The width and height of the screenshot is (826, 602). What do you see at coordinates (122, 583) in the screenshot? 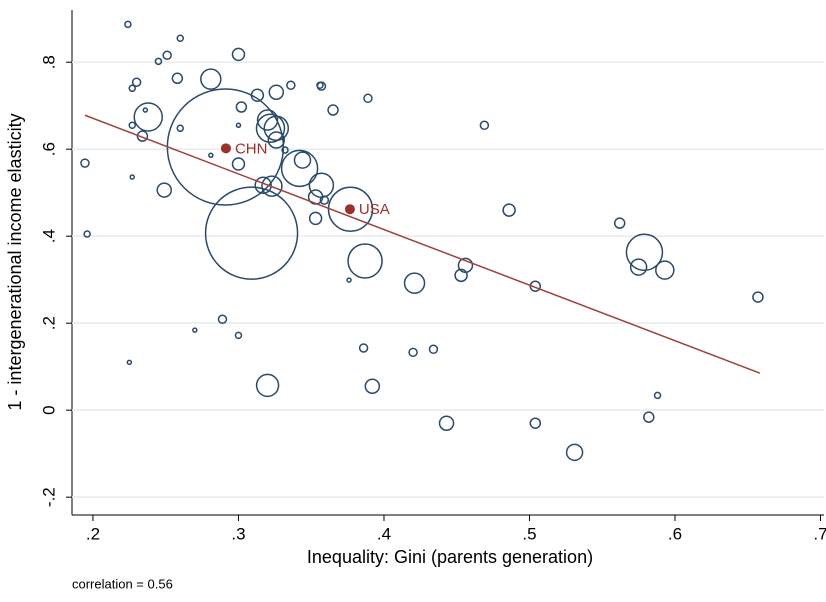
I see `note: correlation = 0.56` at bounding box center [122, 583].